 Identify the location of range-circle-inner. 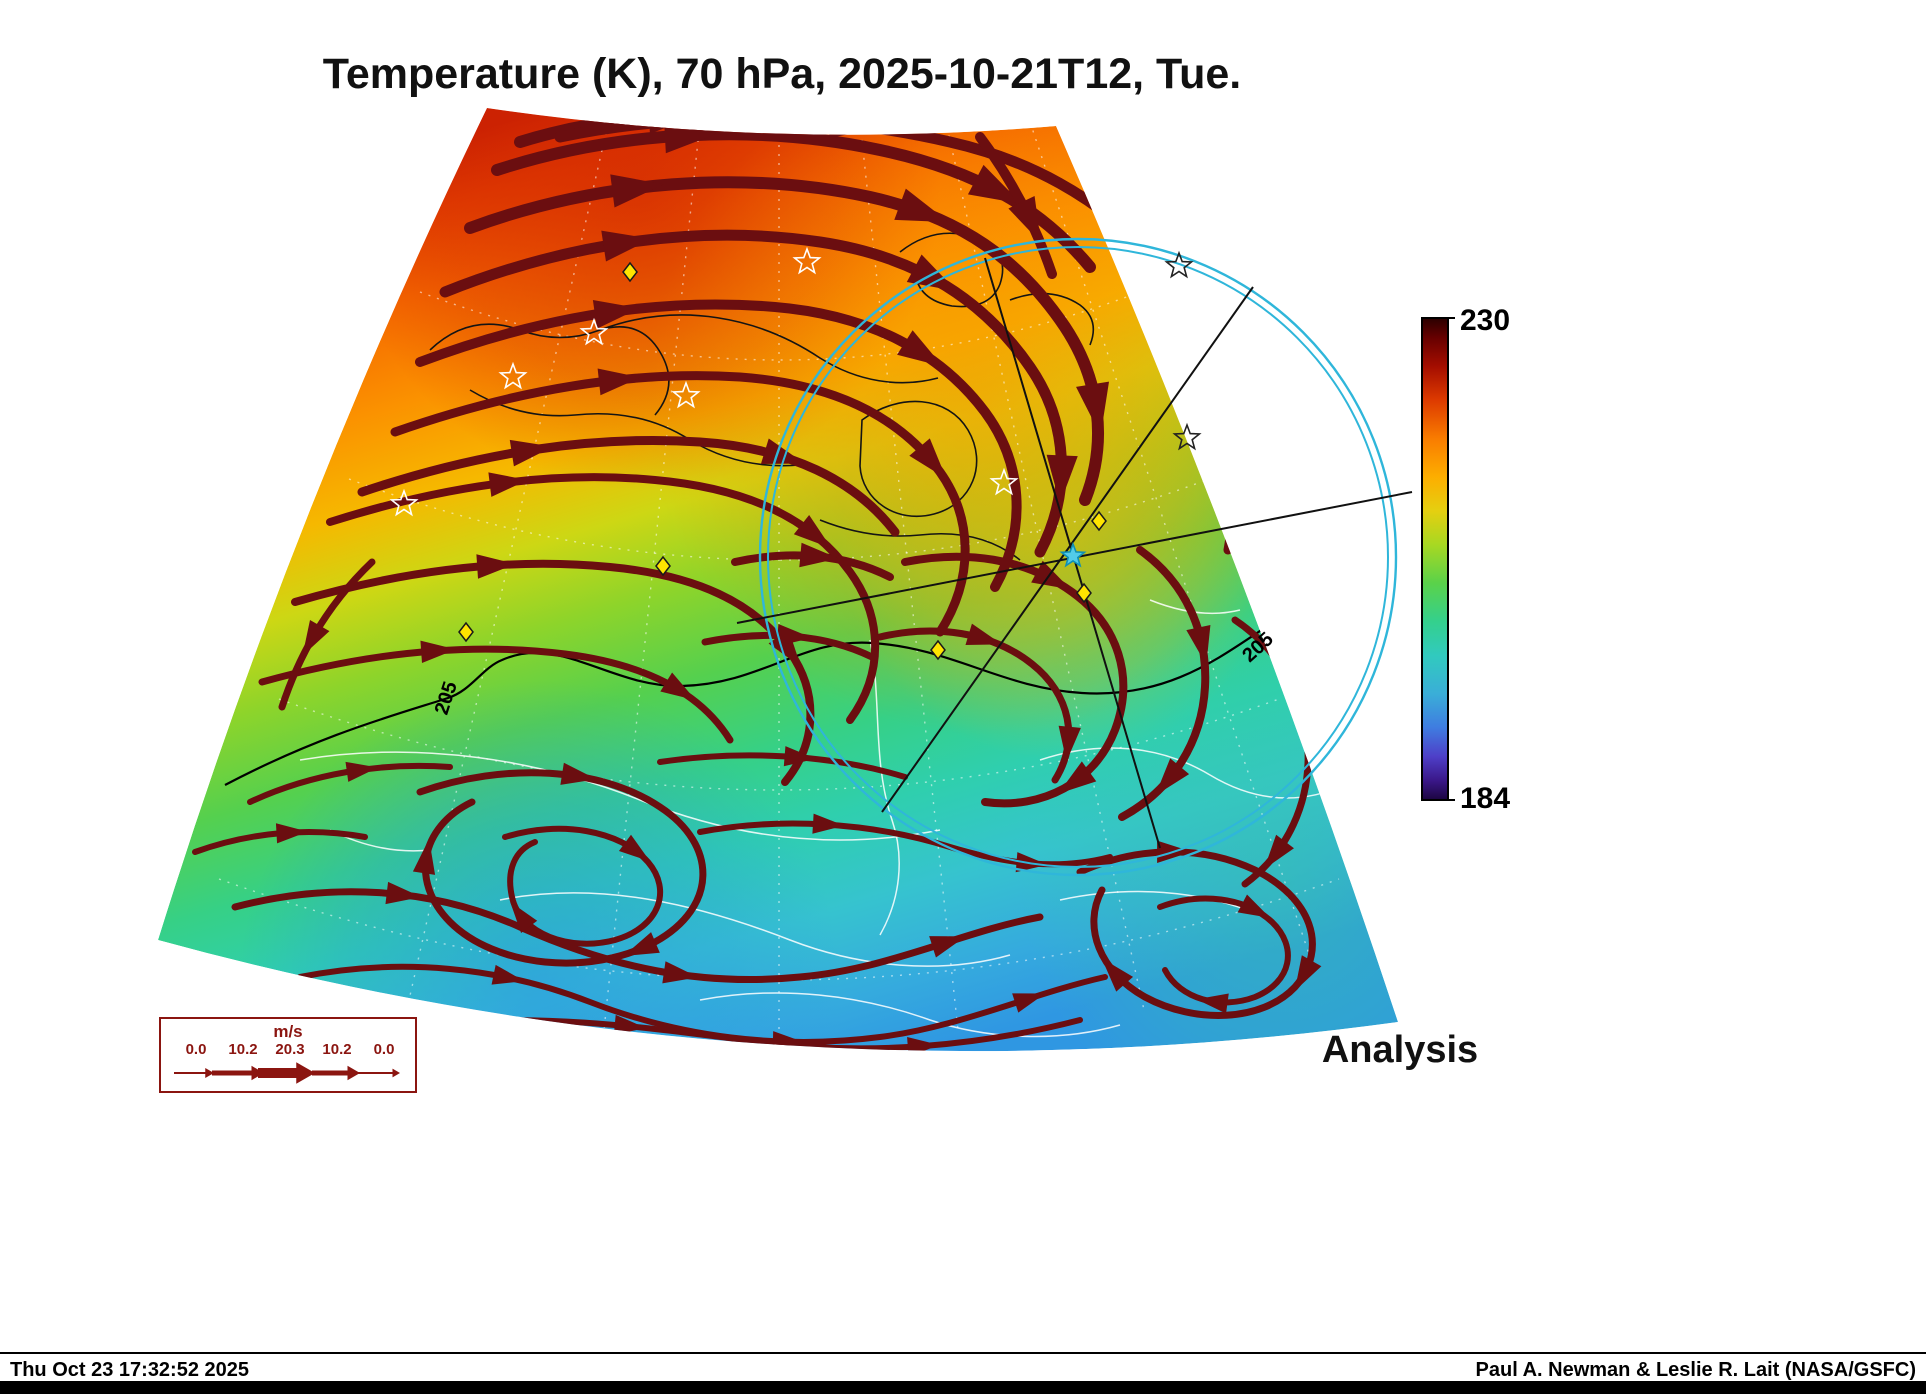
(1078, 557).